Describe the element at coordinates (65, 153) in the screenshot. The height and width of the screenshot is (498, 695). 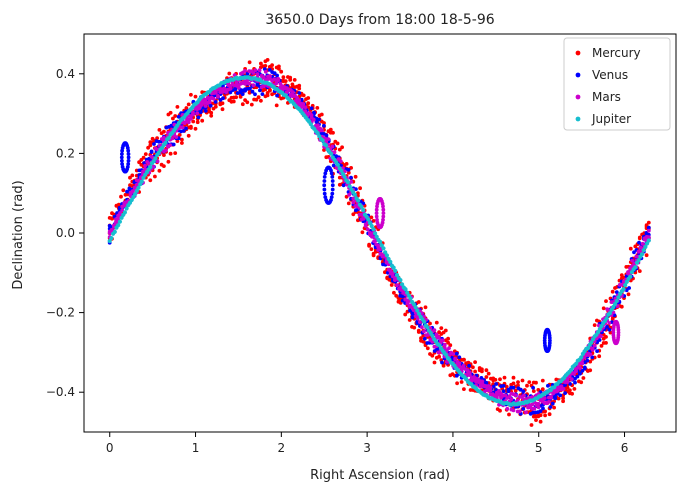
I see `y-tick-label: 0.2` at that location.